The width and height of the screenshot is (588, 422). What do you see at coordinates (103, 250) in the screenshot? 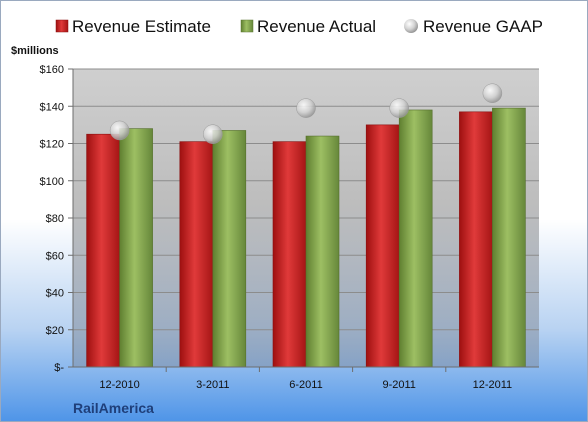
I see `bar-revenue-estimate-12-2010` at bounding box center [103, 250].